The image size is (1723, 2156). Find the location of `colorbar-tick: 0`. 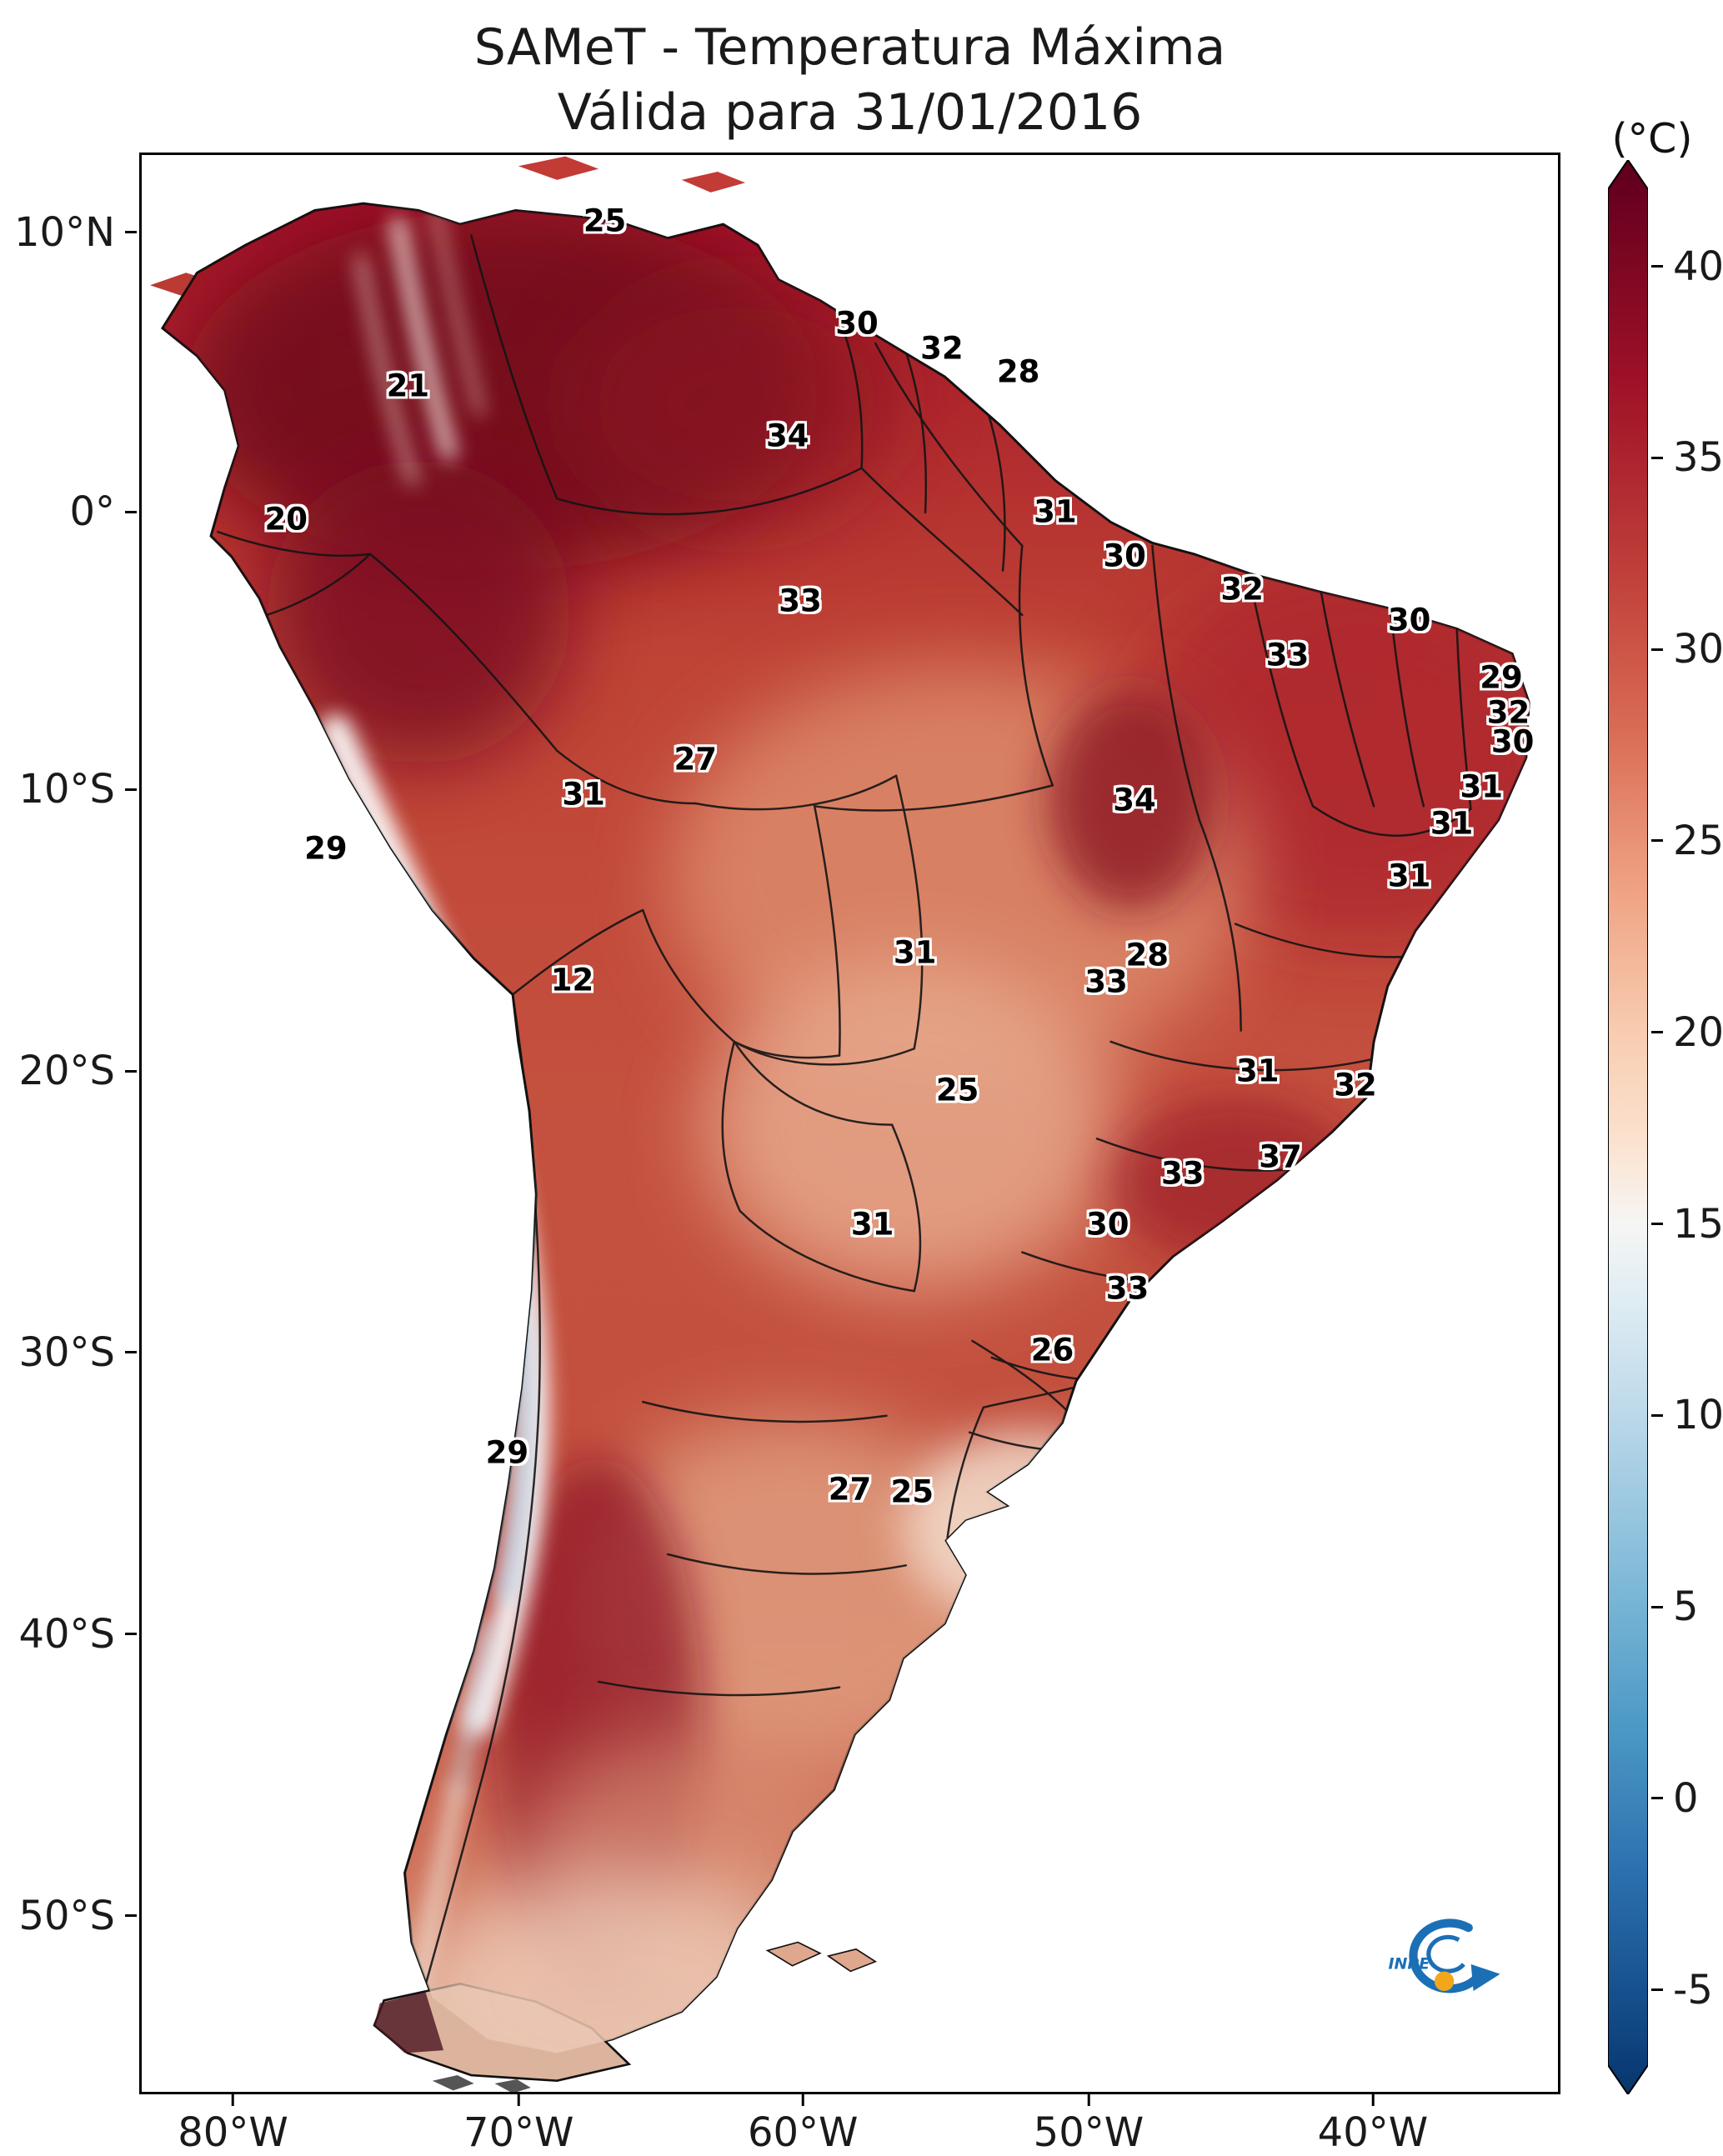

colorbar-tick: 0 is located at coordinates (1675, 1798).